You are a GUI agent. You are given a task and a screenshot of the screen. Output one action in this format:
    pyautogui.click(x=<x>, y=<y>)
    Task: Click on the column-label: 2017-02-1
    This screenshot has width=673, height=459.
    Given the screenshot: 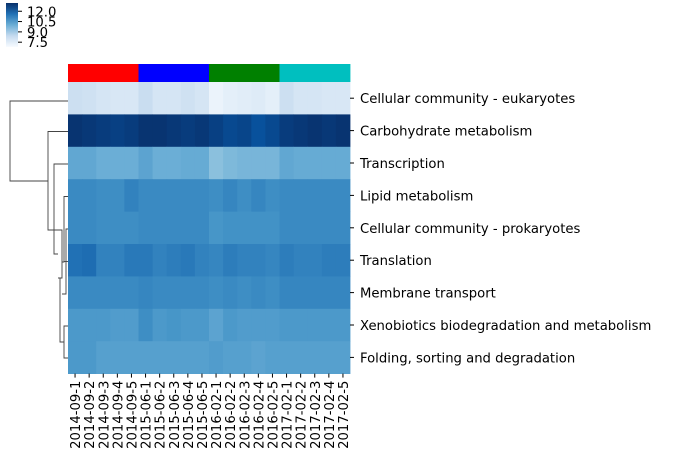 What is the action you would take?
    pyautogui.click(x=288, y=415)
    